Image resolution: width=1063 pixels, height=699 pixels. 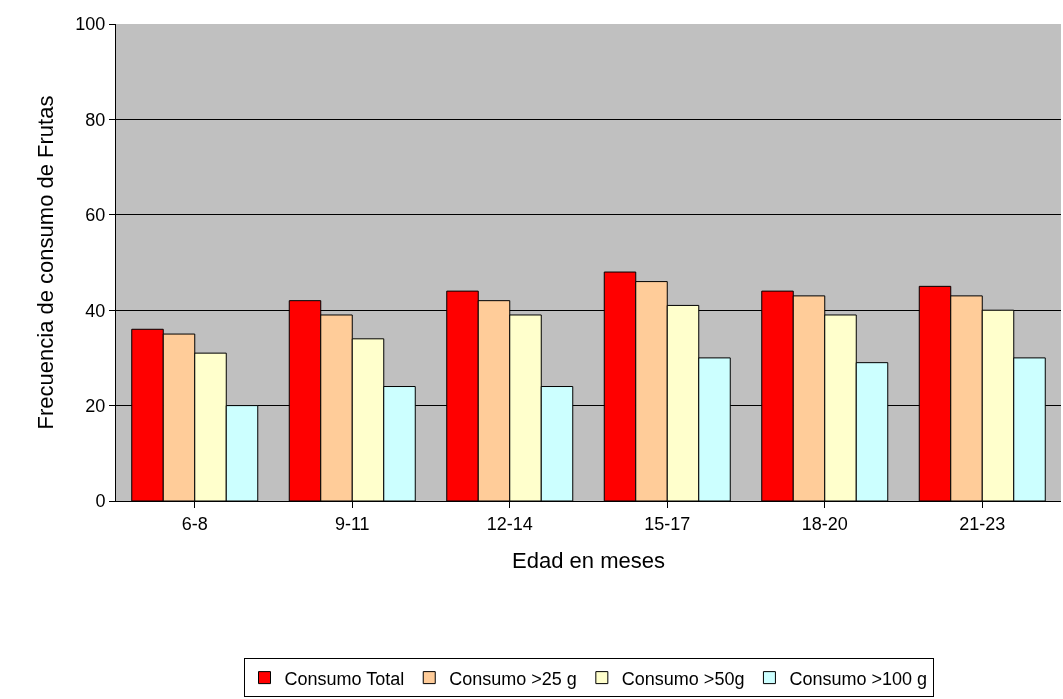 I want to click on y-tick-label: 0, so click(x=100, y=501).